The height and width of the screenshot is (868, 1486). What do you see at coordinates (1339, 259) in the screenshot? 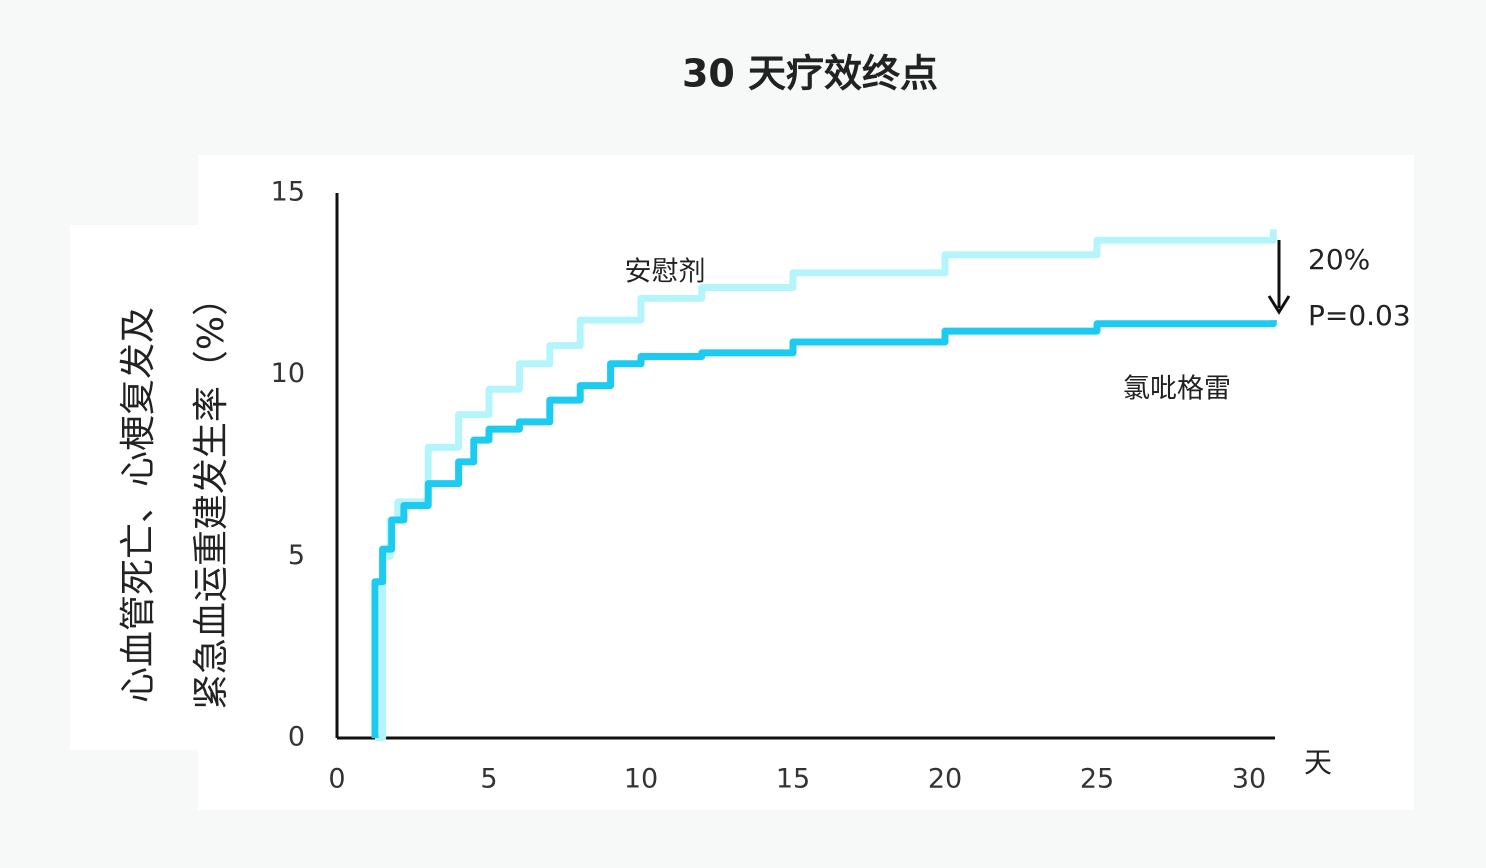
I see `annotation: 20%` at bounding box center [1339, 259].